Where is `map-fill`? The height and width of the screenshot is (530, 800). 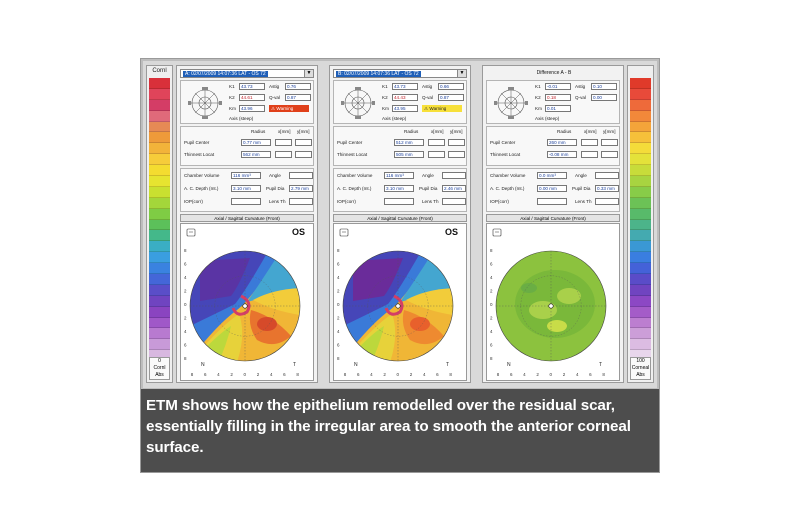
map-fill is located at coordinates (551, 306).